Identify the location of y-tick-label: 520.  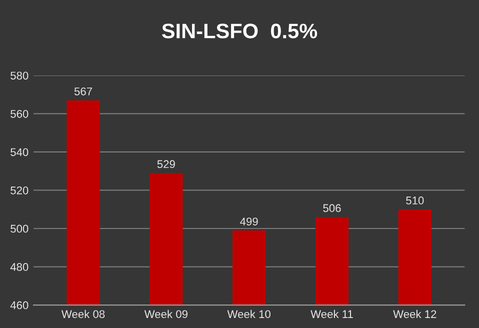
(19, 190).